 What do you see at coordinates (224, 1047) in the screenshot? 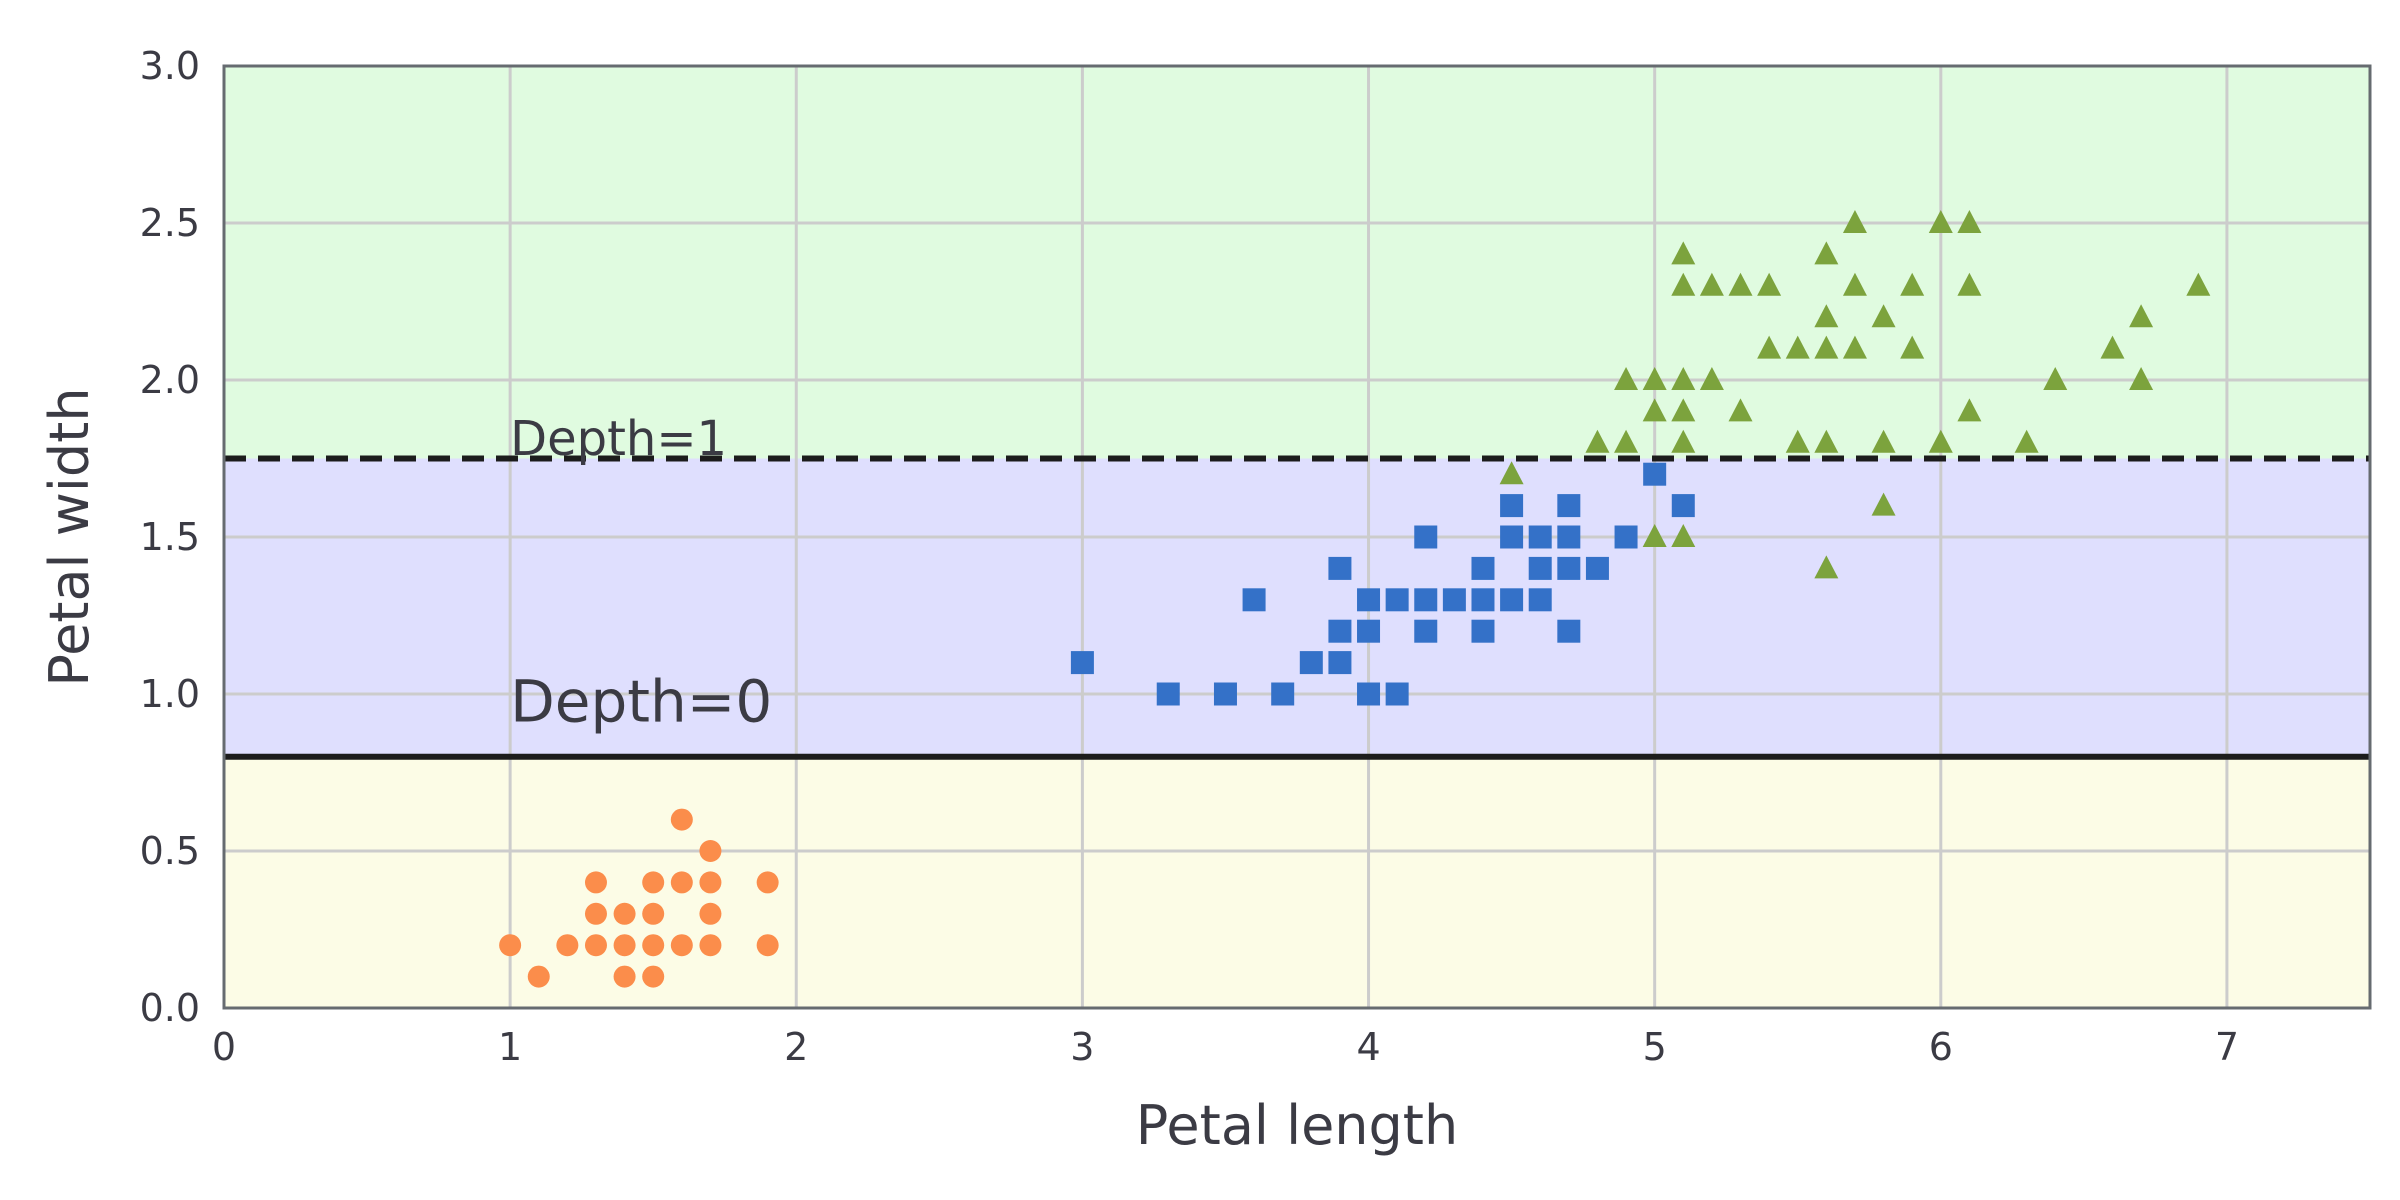
I see `x-tick-label: 0` at bounding box center [224, 1047].